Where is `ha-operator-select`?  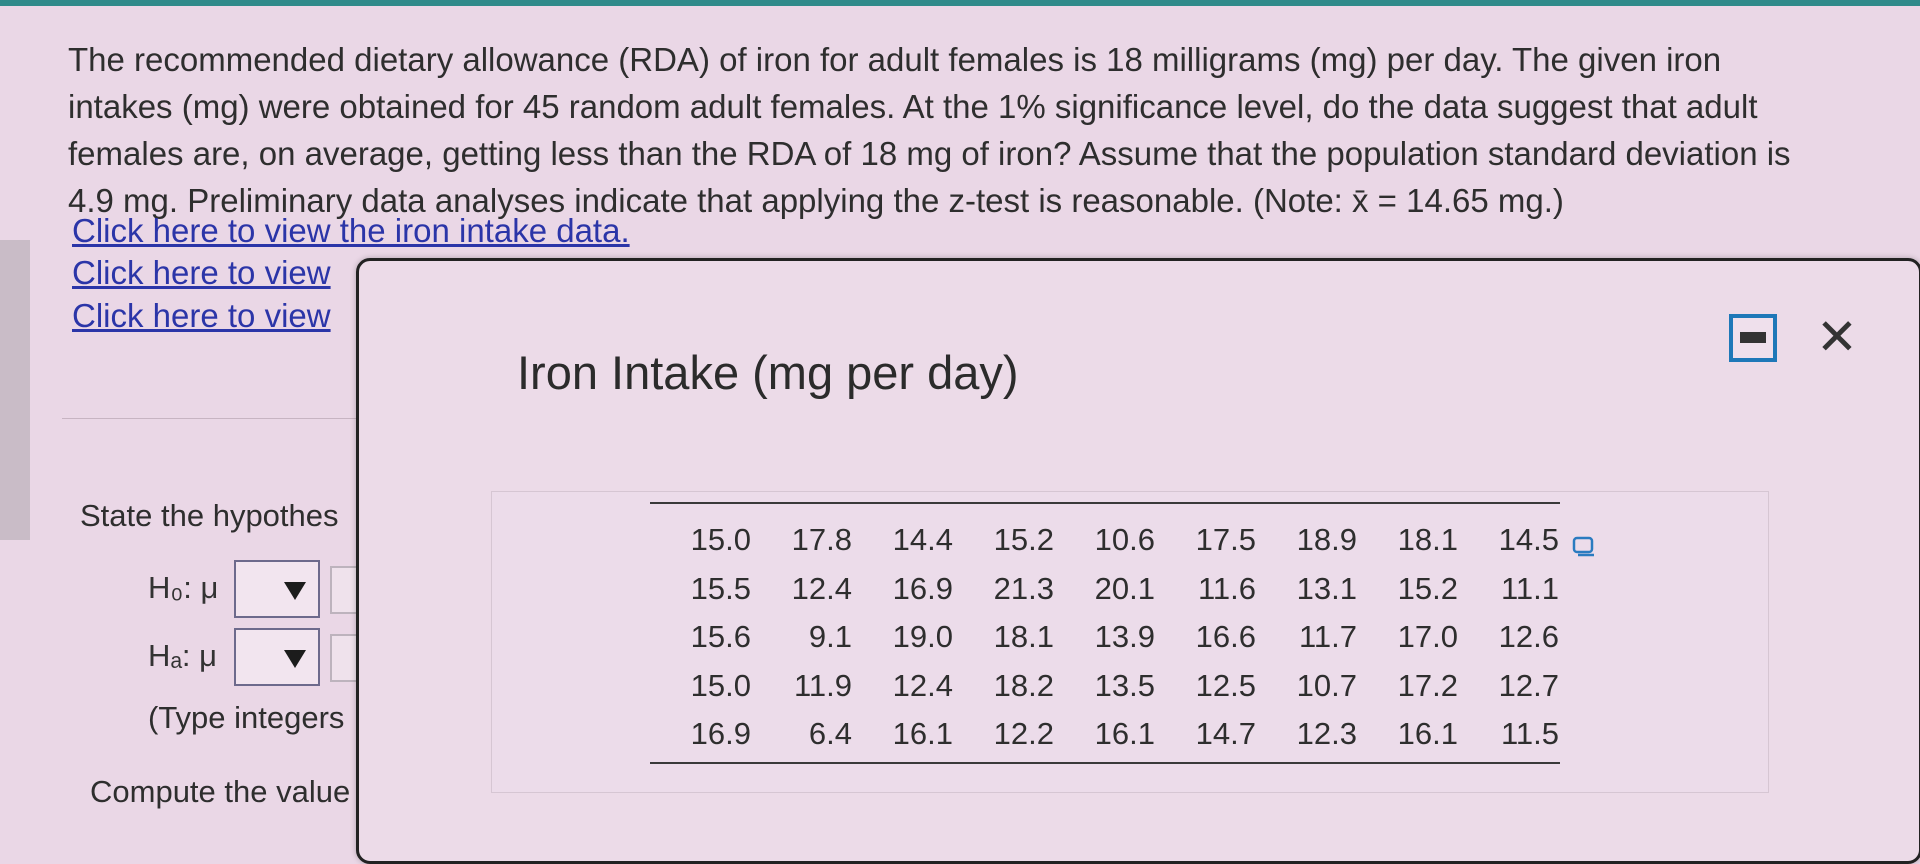
ha-operator-select is located at coordinates (277, 657).